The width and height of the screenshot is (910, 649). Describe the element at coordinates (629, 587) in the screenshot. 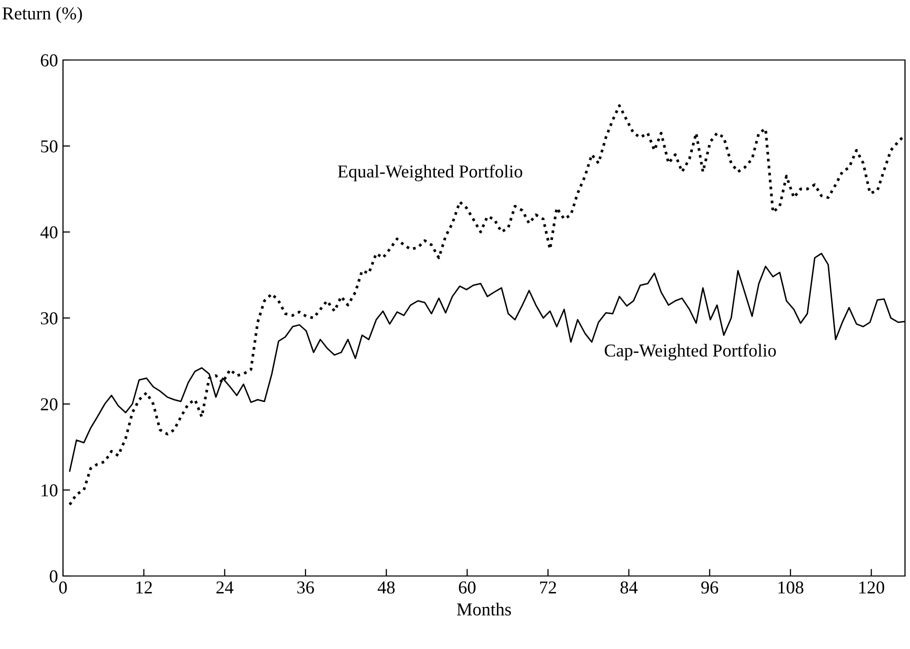

I see `x-tick-label: 84` at that location.